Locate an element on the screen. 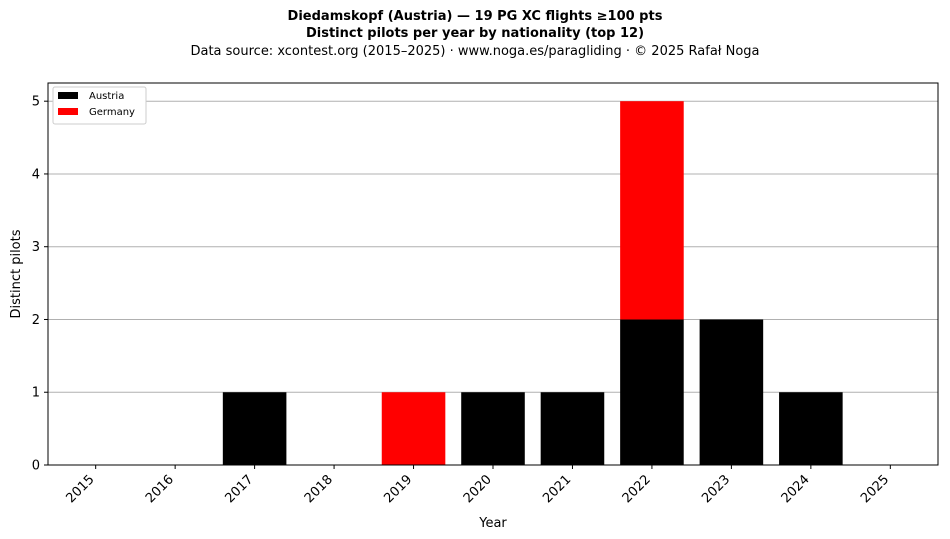 This screenshot has height=539, width=950. x-tick-label-2025: 2025 is located at coordinates (875, 489).